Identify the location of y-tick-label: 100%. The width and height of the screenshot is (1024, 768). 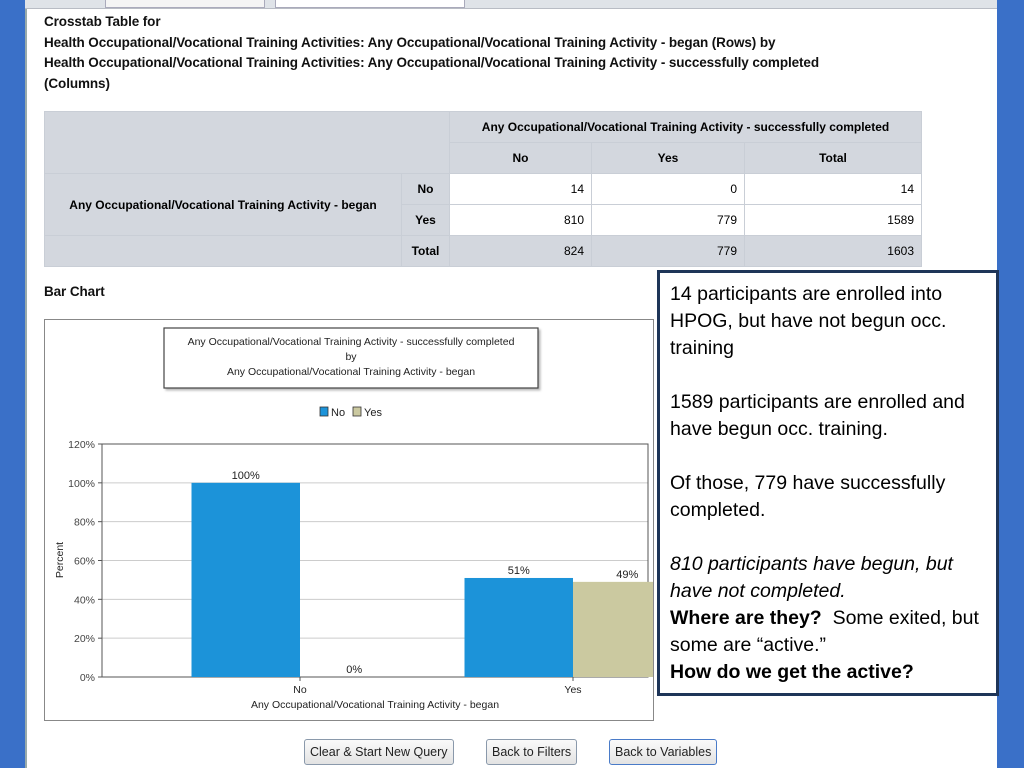
(81, 484).